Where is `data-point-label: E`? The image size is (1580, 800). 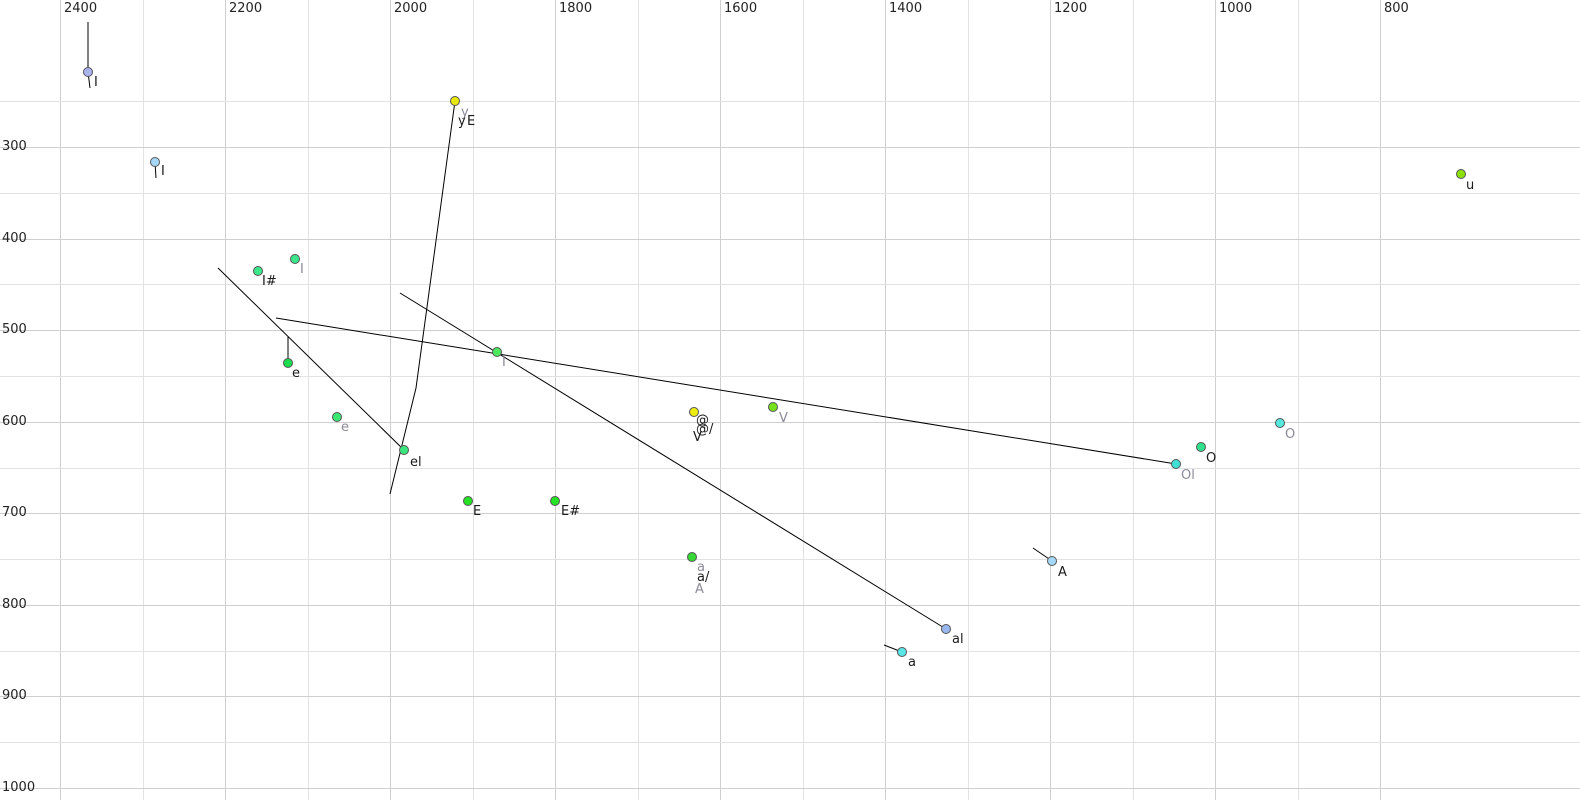 data-point-label: E is located at coordinates (477, 511).